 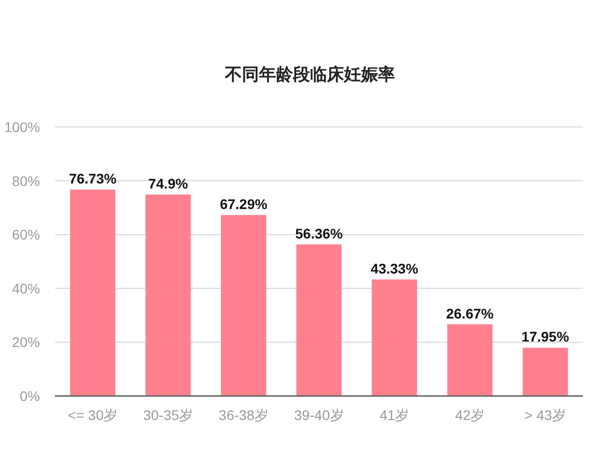 What do you see at coordinates (244, 204) in the screenshot?
I see `data-label: 67.29%` at bounding box center [244, 204].